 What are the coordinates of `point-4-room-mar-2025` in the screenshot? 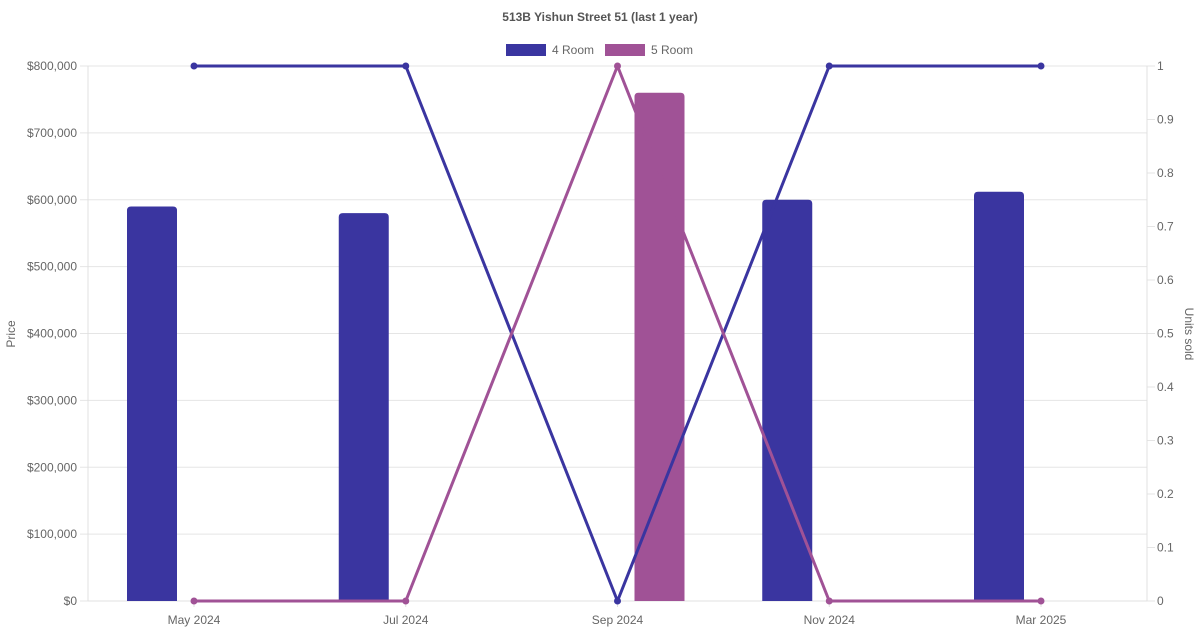 It's located at (1041, 66).